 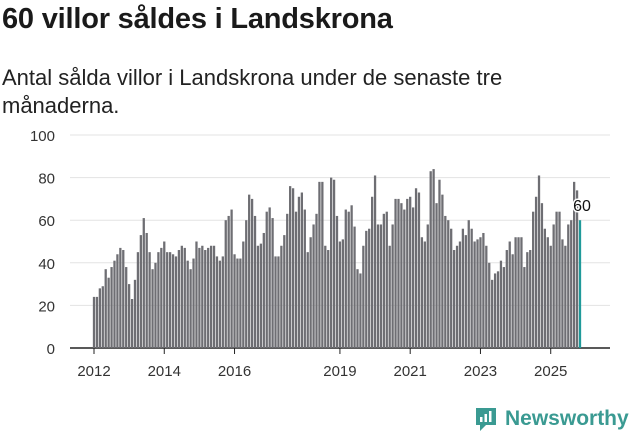 What do you see at coordinates (51, 349) in the screenshot?
I see `y-tick-label: 0` at bounding box center [51, 349].